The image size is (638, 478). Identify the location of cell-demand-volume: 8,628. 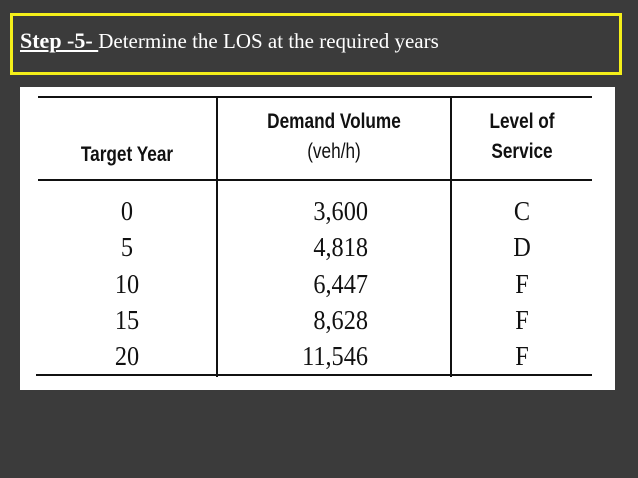
(340, 319).